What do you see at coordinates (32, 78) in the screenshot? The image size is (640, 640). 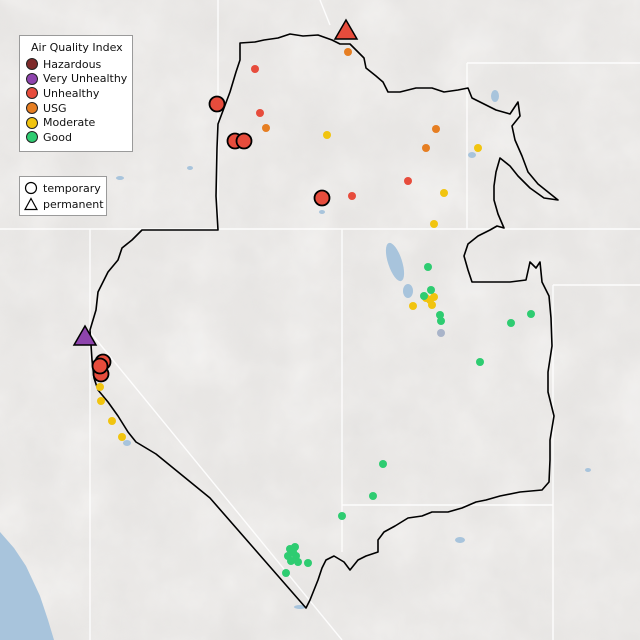 I see `very-unhealthy-swatch-icon` at bounding box center [32, 78].